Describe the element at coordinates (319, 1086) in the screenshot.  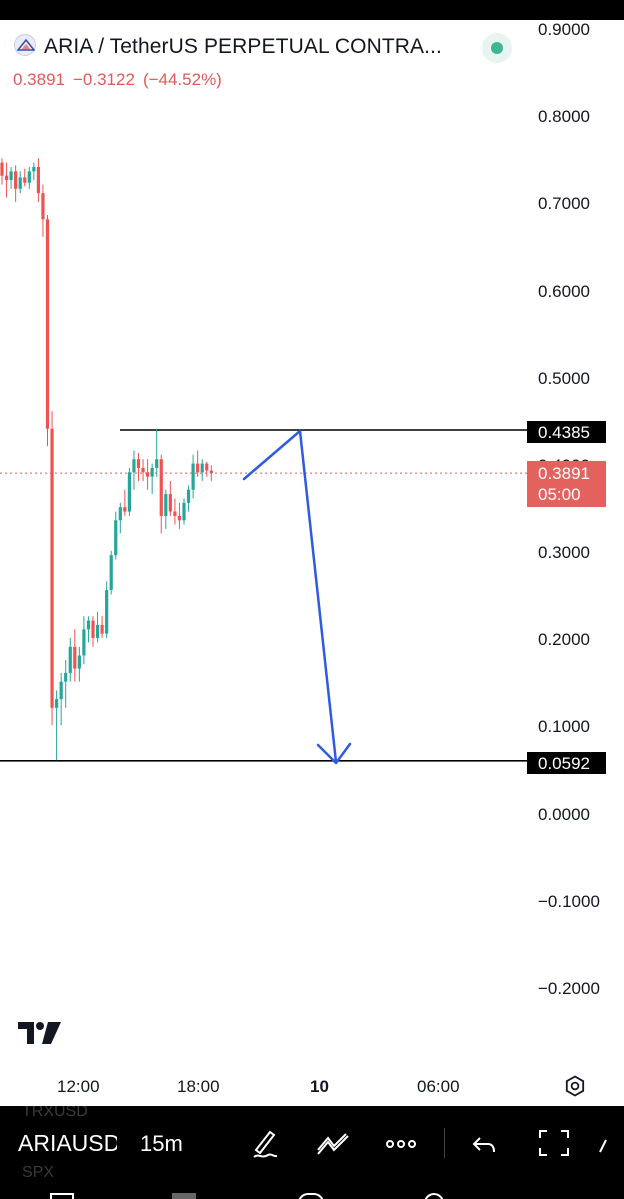
I see `time-axis-label: 10` at that location.